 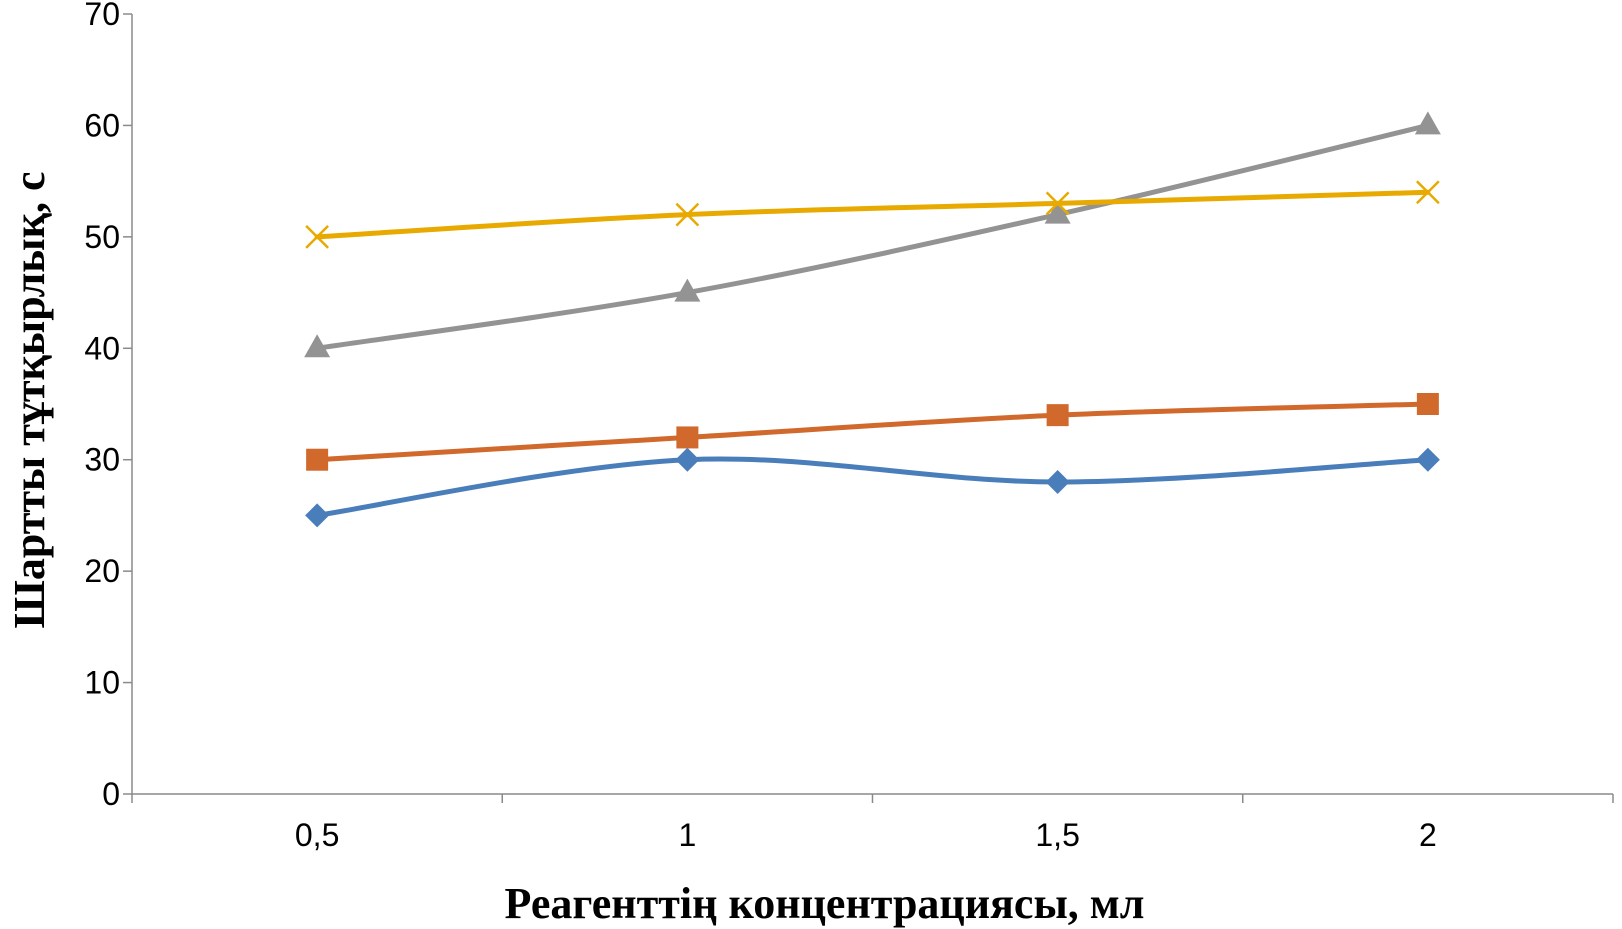 I want to click on y-tick-label: 40, so click(x=102, y=348).